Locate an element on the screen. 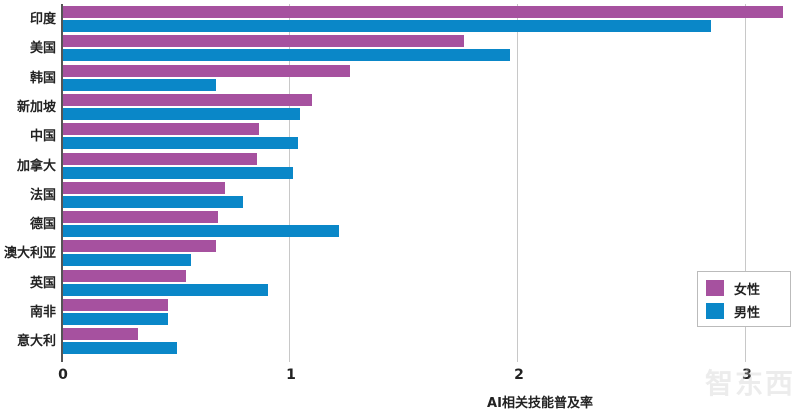  legend-swatch-male is located at coordinates (715, 311).